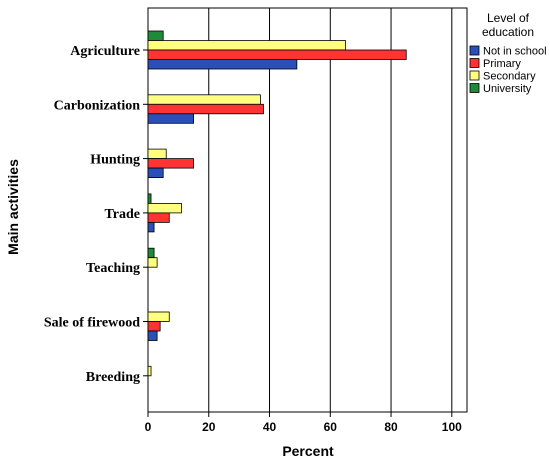 This screenshot has height=462, width=550. What do you see at coordinates (507, 89) in the screenshot?
I see `legend-label: University` at bounding box center [507, 89].